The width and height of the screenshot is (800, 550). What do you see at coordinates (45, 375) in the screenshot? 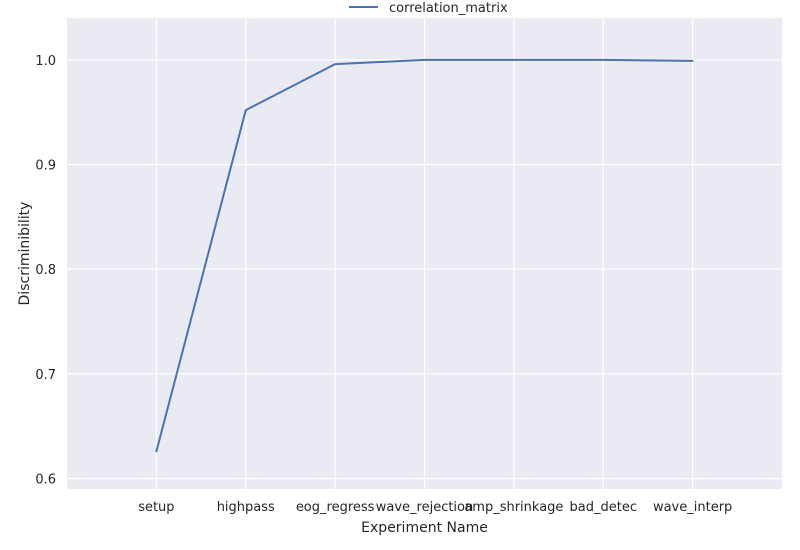
I see `y-tick-label: 0.7` at bounding box center [45, 375].